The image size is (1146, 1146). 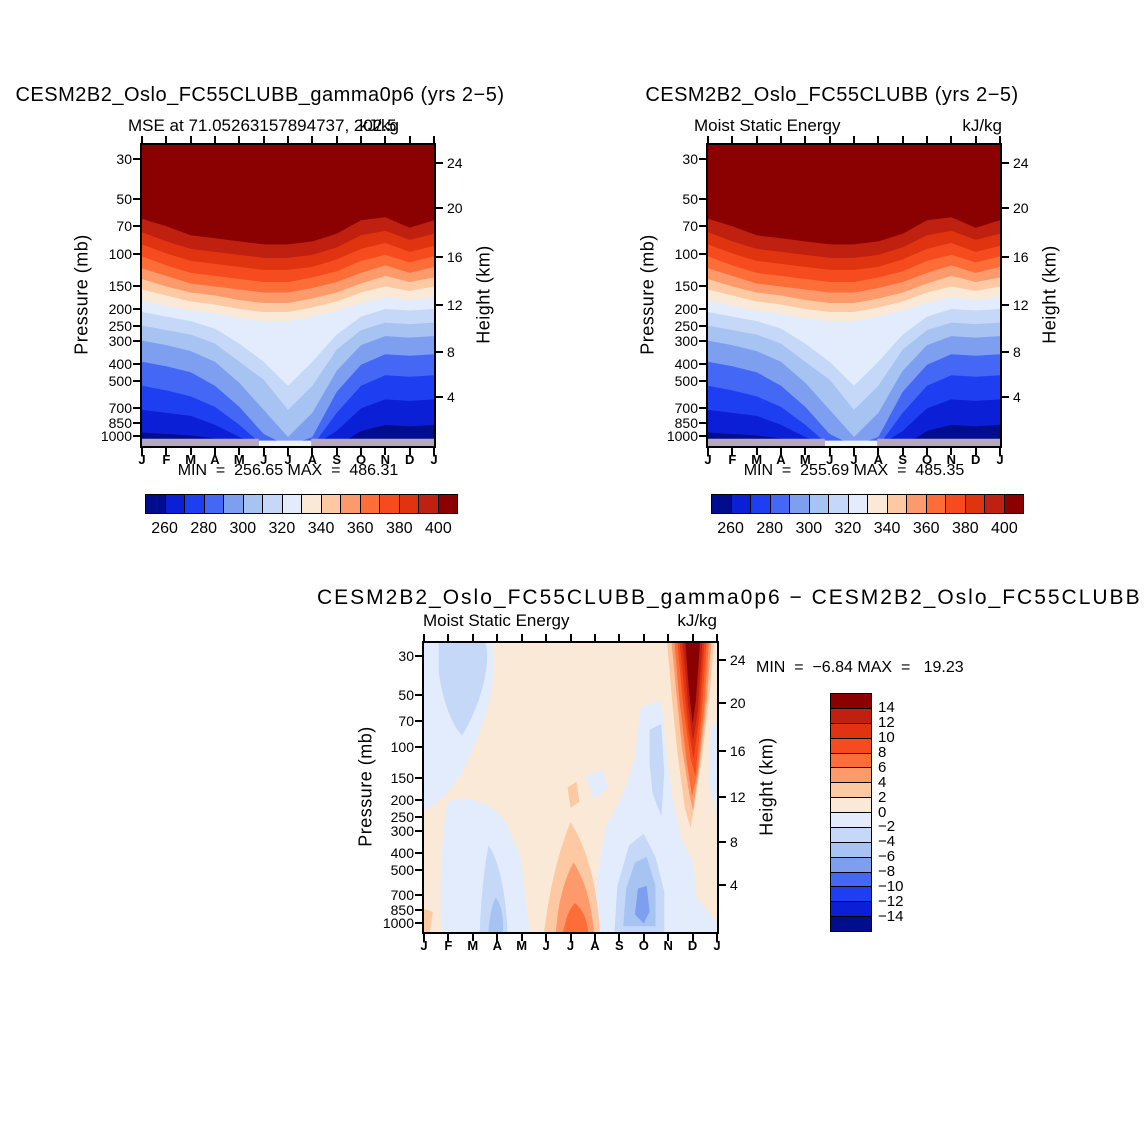 I want to click on pressure-tick-label: 250, so click(x=402, y=817).